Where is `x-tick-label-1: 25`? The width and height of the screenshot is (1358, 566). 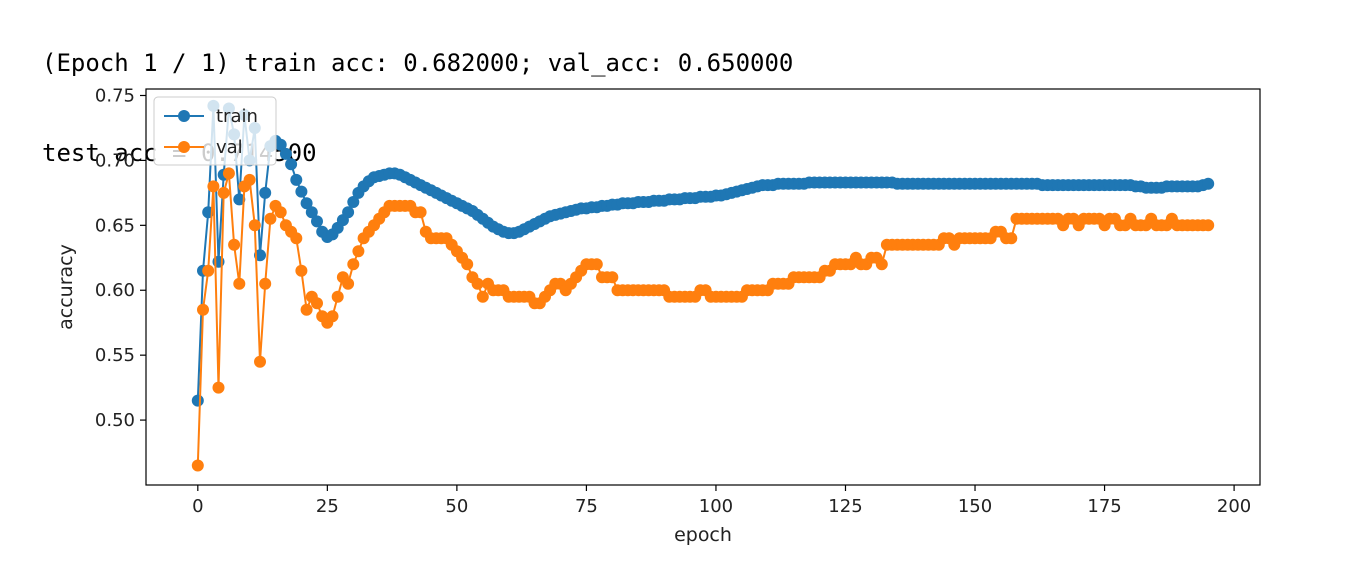
x-tick-label-1: 25 is located at coordinates (327, 506).